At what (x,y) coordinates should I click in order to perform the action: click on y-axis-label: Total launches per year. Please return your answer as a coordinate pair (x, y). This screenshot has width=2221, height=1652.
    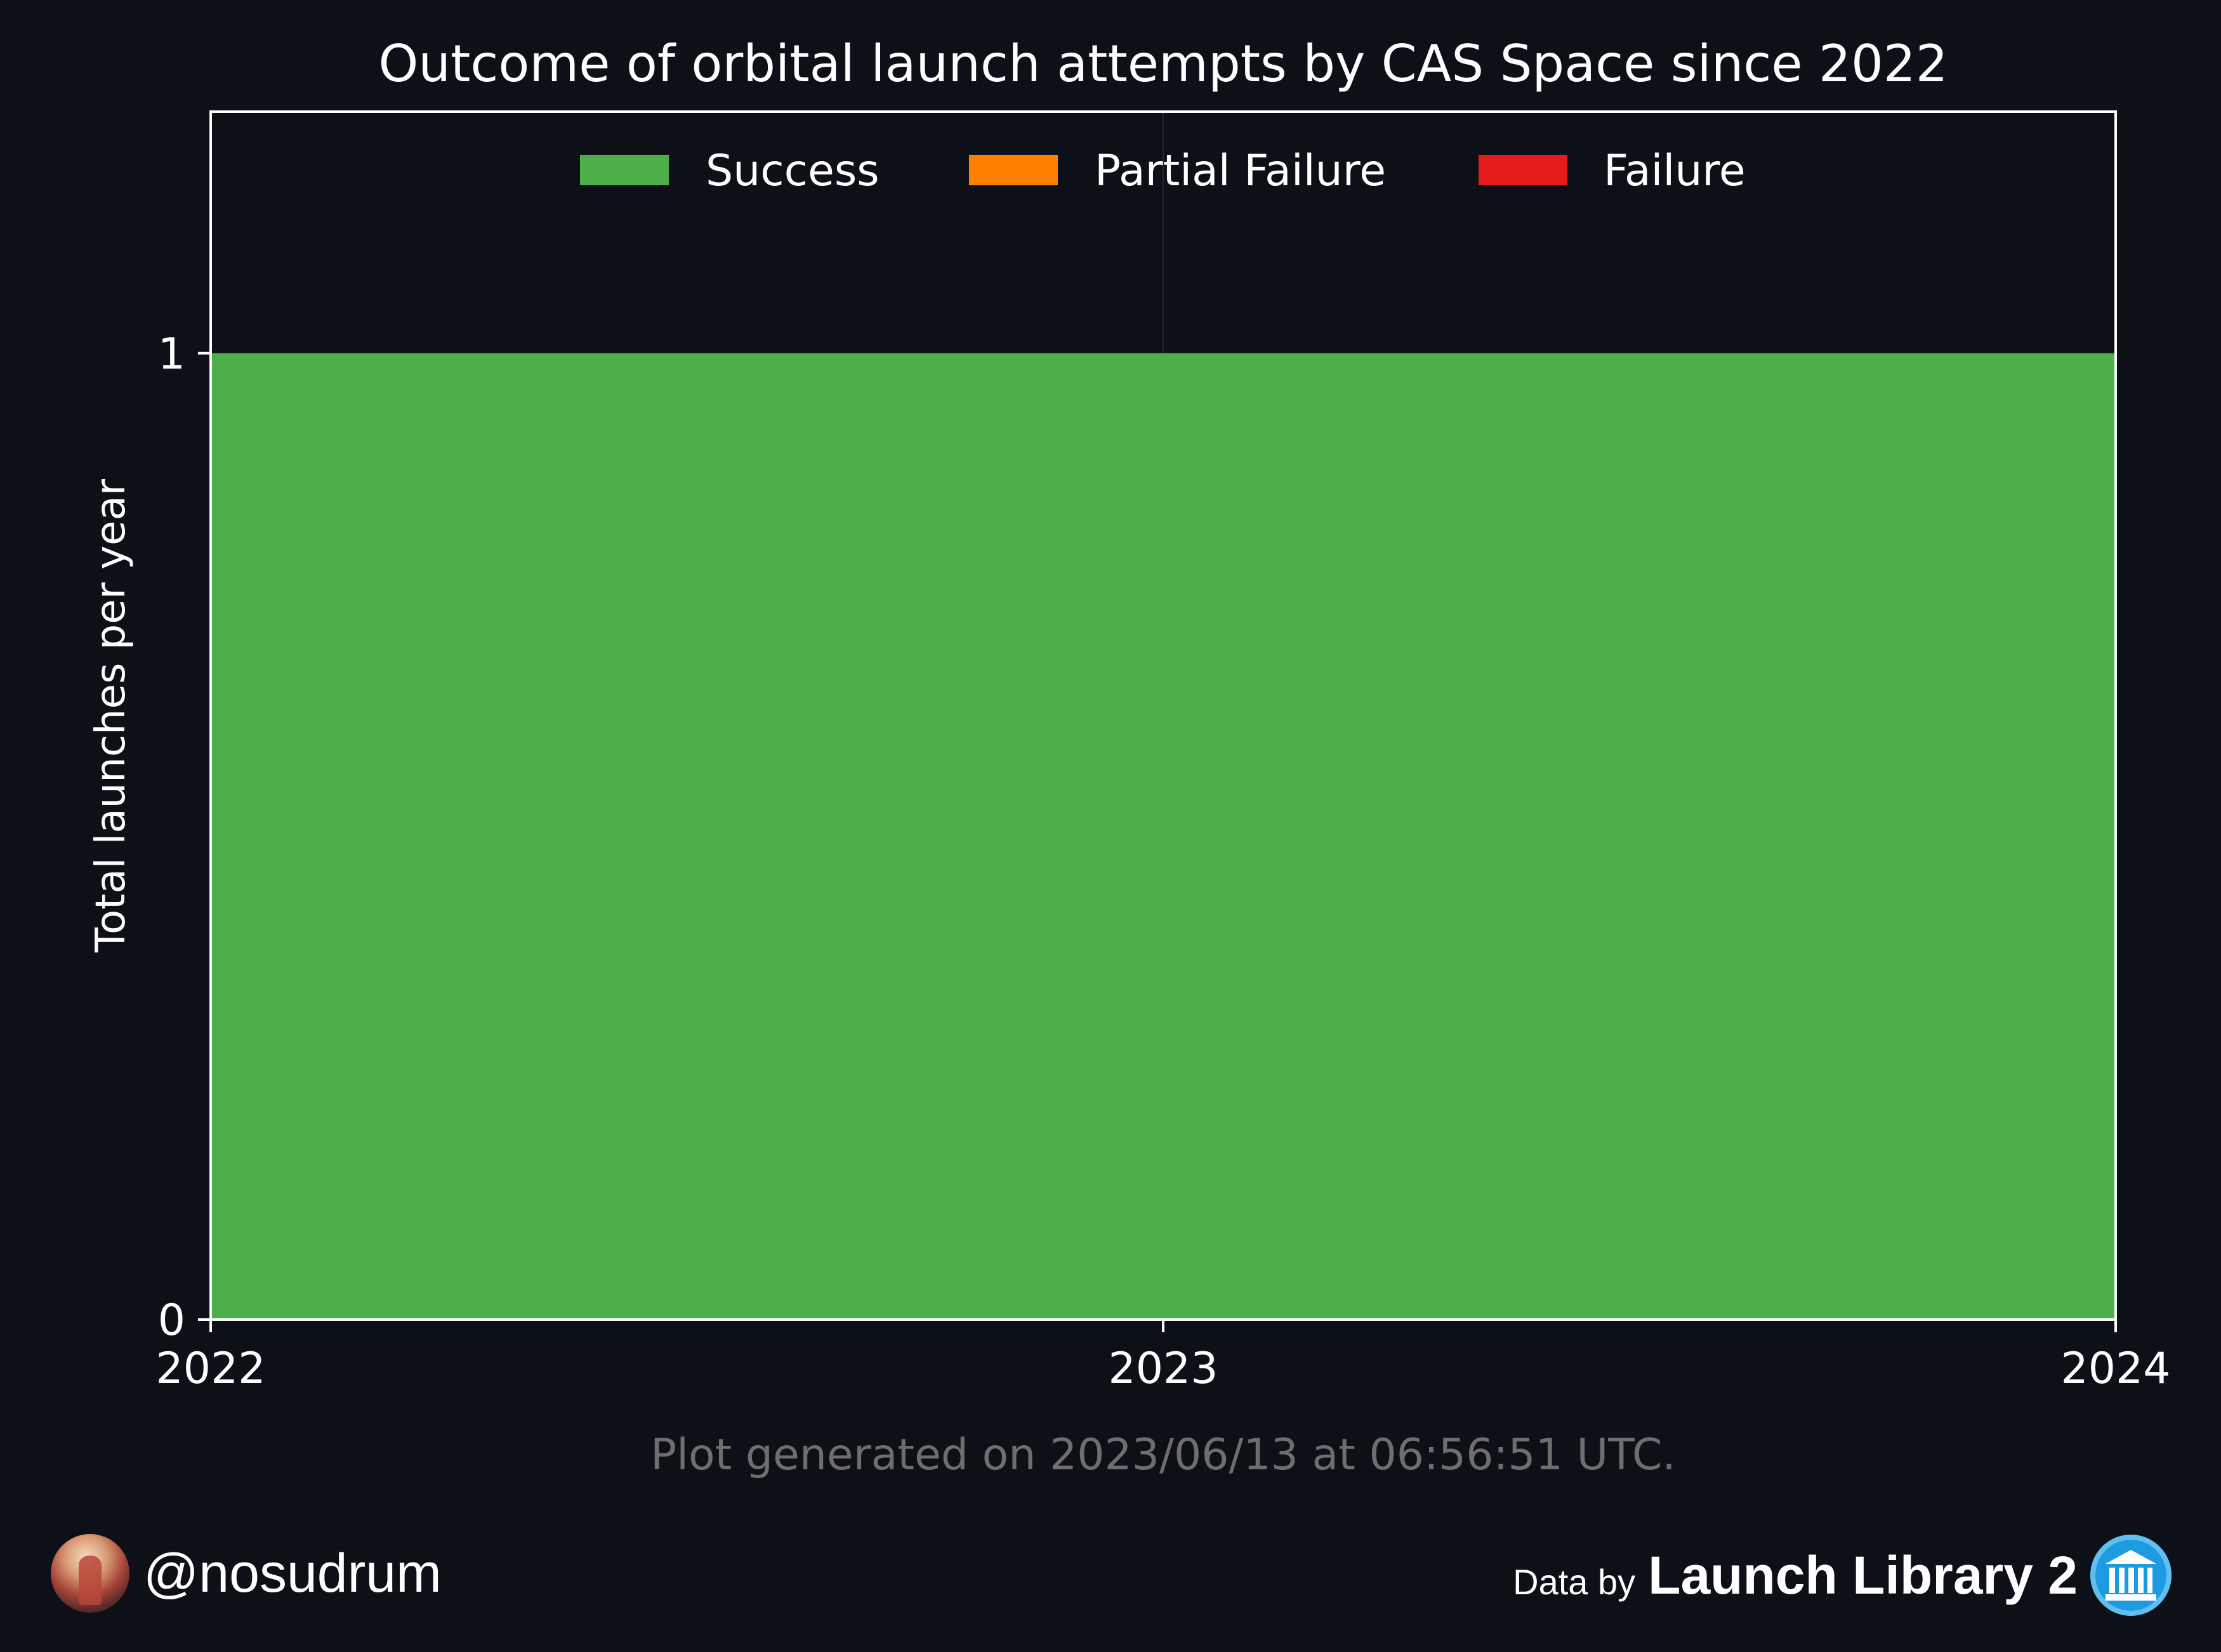
    Looking at the image, I should click on (111, 715).